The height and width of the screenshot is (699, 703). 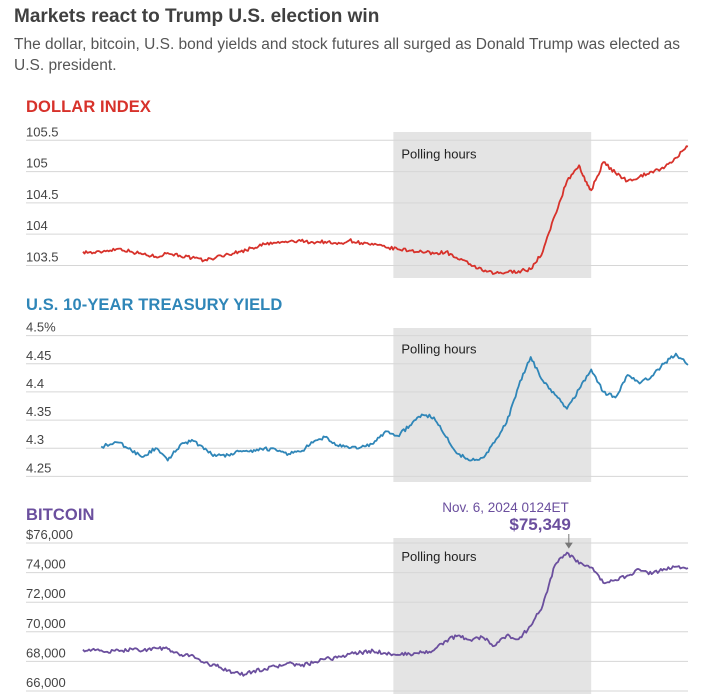 What do you see at coordinates (568, 545) in the screenshot?
I see `annotation-arrow-icon` at bounding box center [568, 545].